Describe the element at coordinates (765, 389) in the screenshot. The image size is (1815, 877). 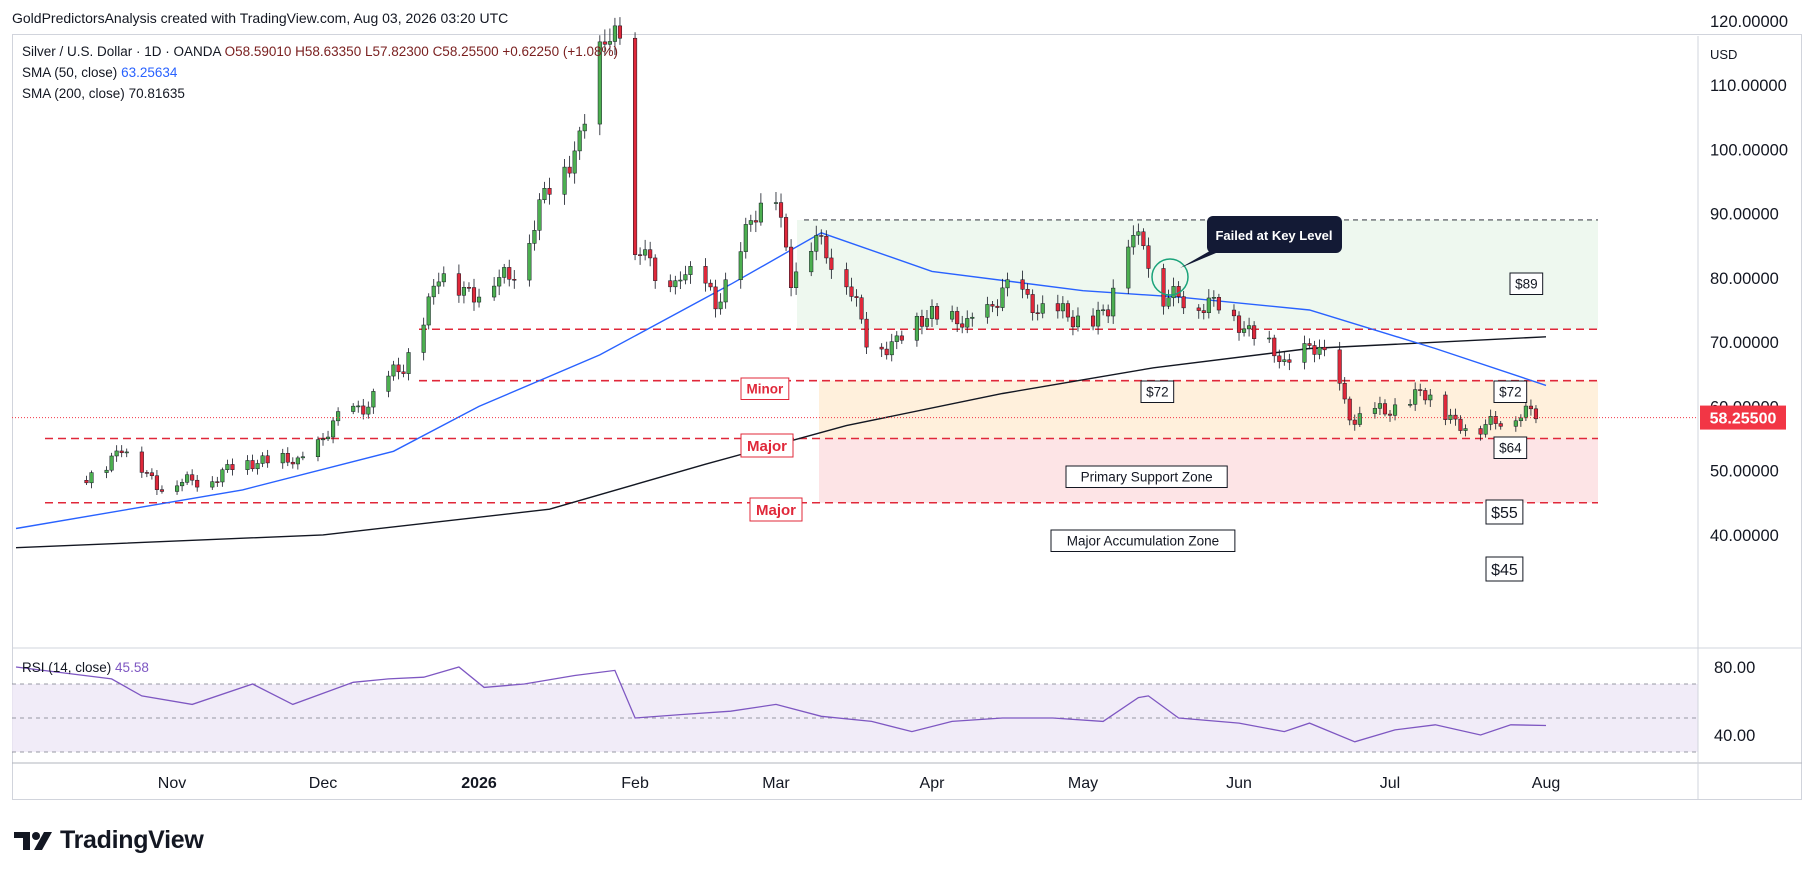
I see `label-minor: Minor` at that location.